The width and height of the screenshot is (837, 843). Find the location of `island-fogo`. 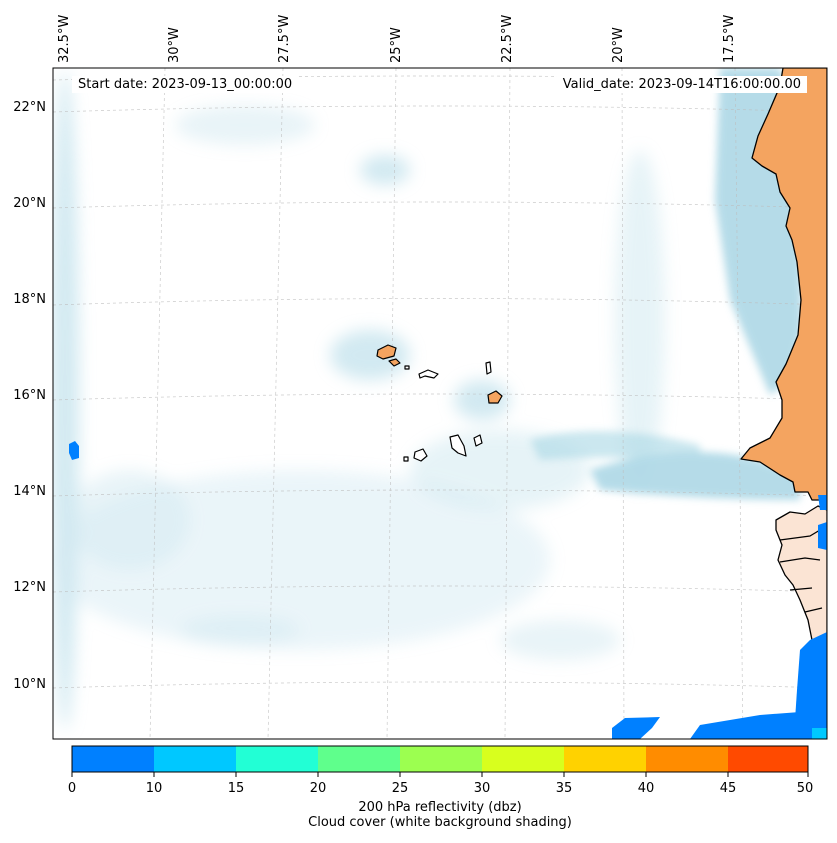

island-fogo is located at coordinates (420, 455).